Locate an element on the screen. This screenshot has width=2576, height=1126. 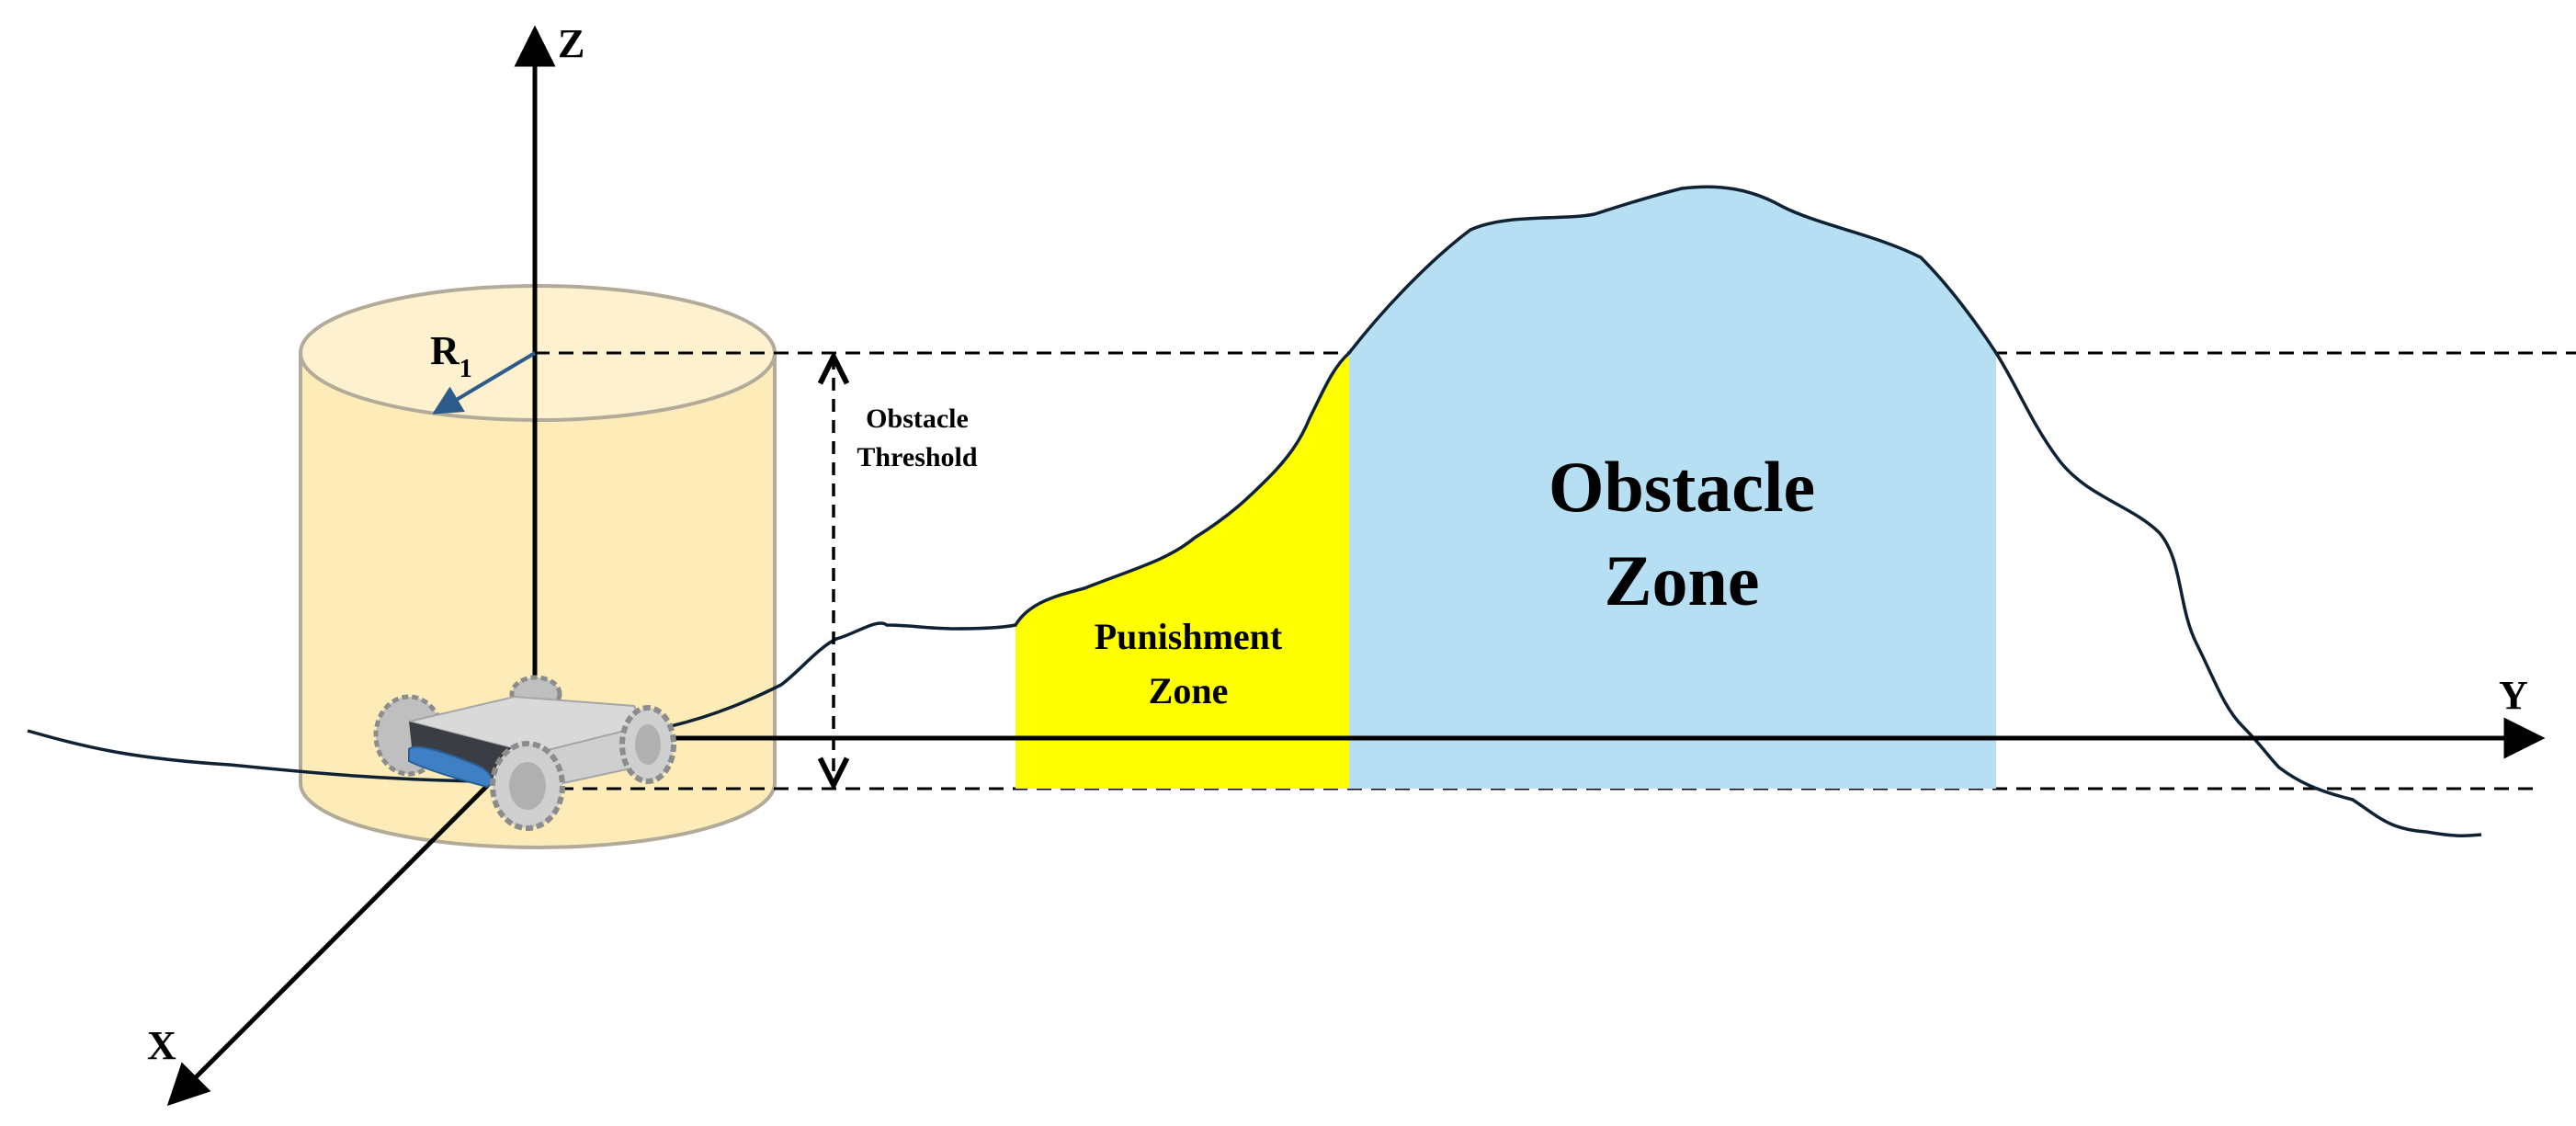
obstacle-zone-label-line2: Zone is located at coordinates (1681, 580).